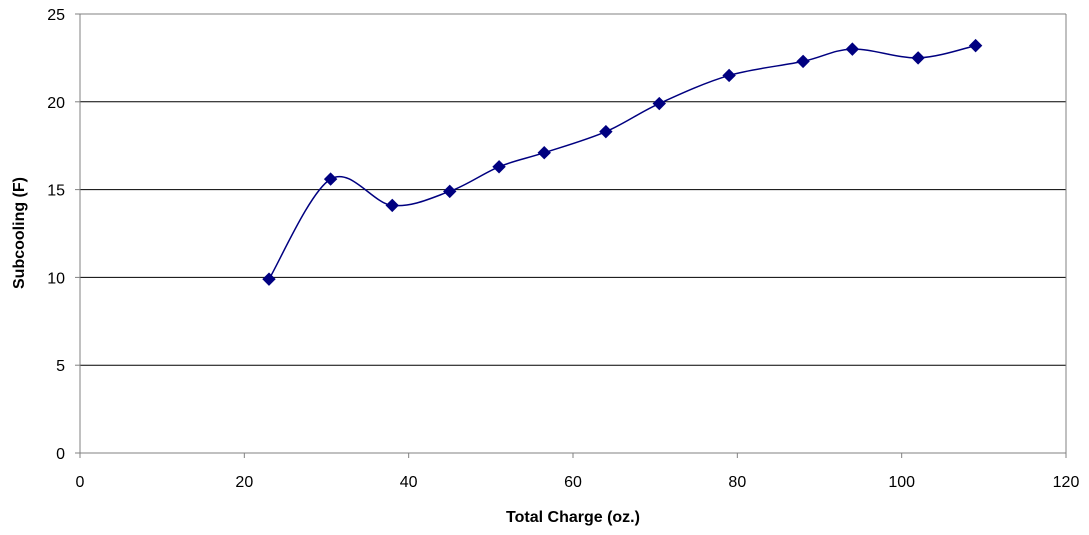 This screenshot has height=535, width=1089. What do you see at coordinates (56, 15) in the screenshot?
I see `y-tick-label-5: 25` at bounding box center [56, 15].